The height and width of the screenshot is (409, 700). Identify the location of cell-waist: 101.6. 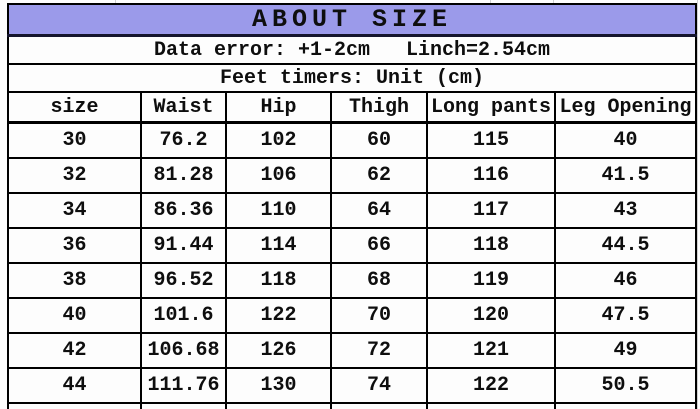
(183, 315).